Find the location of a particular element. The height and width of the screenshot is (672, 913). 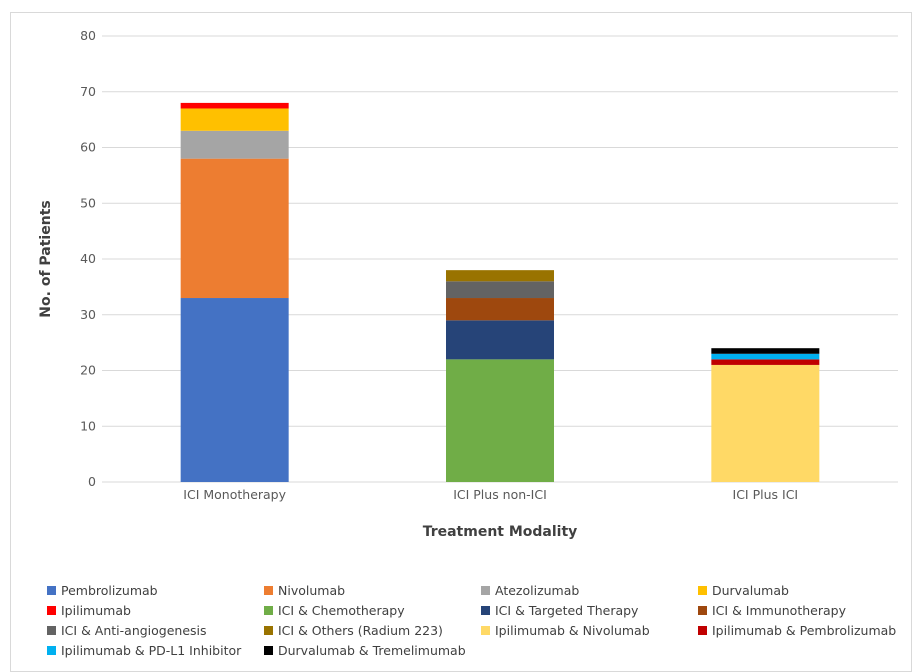

legend-label: Atezolizumab is located at coordinates (537, 590).